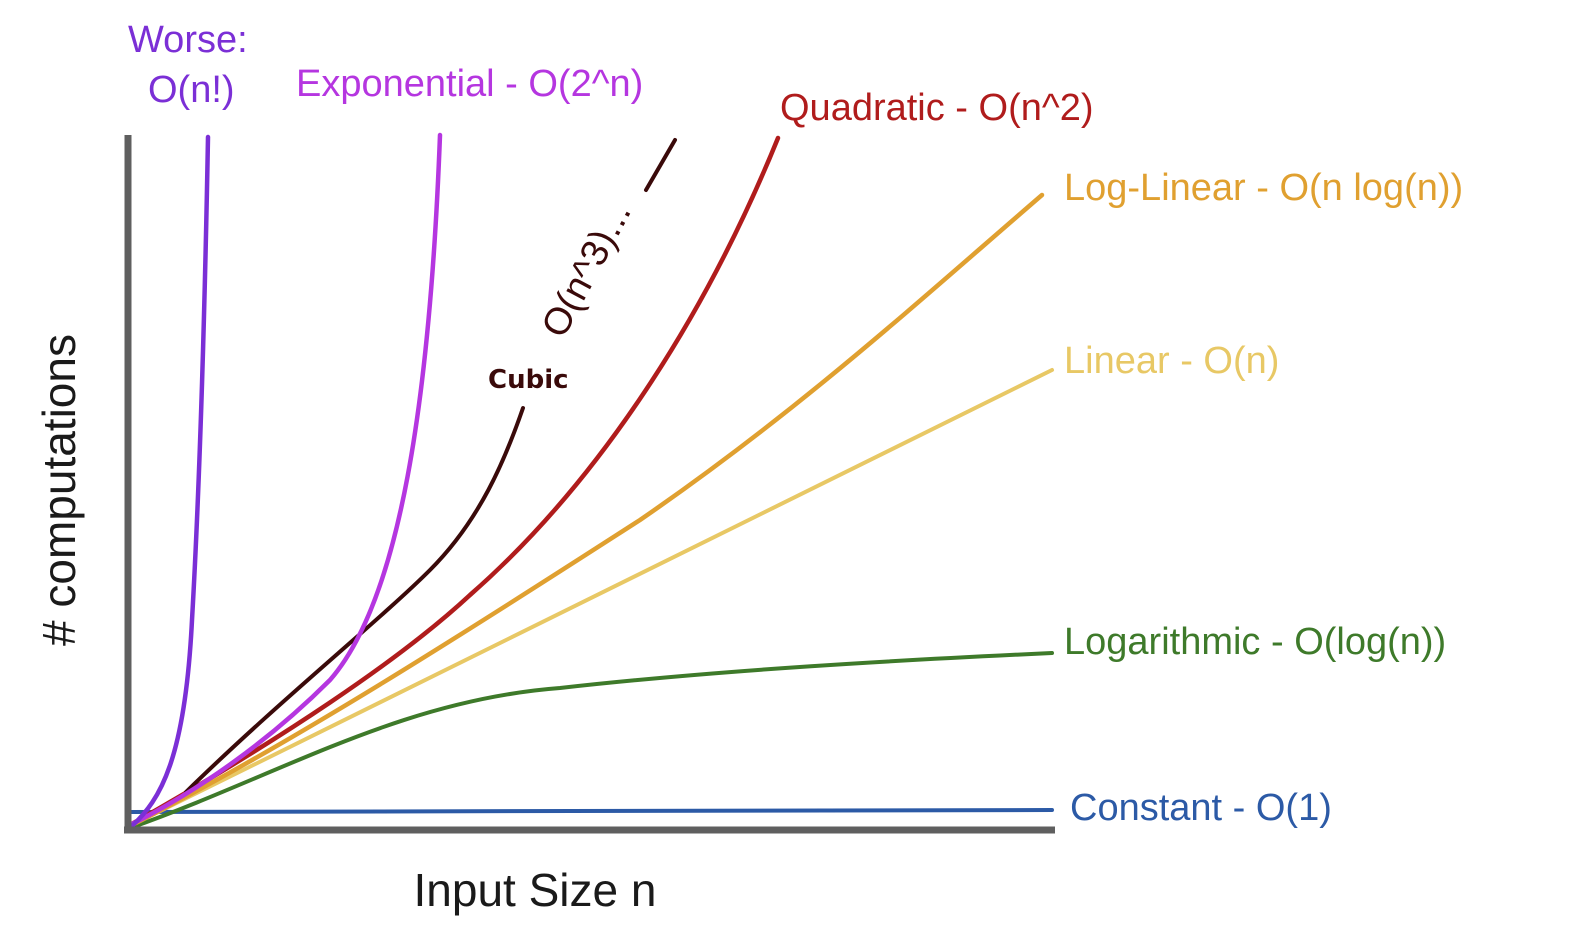 The width and height of the screenshot is (1576, 932). I want to click on label-quadratic: Quadratic - O(n^2), so click(936, 108).